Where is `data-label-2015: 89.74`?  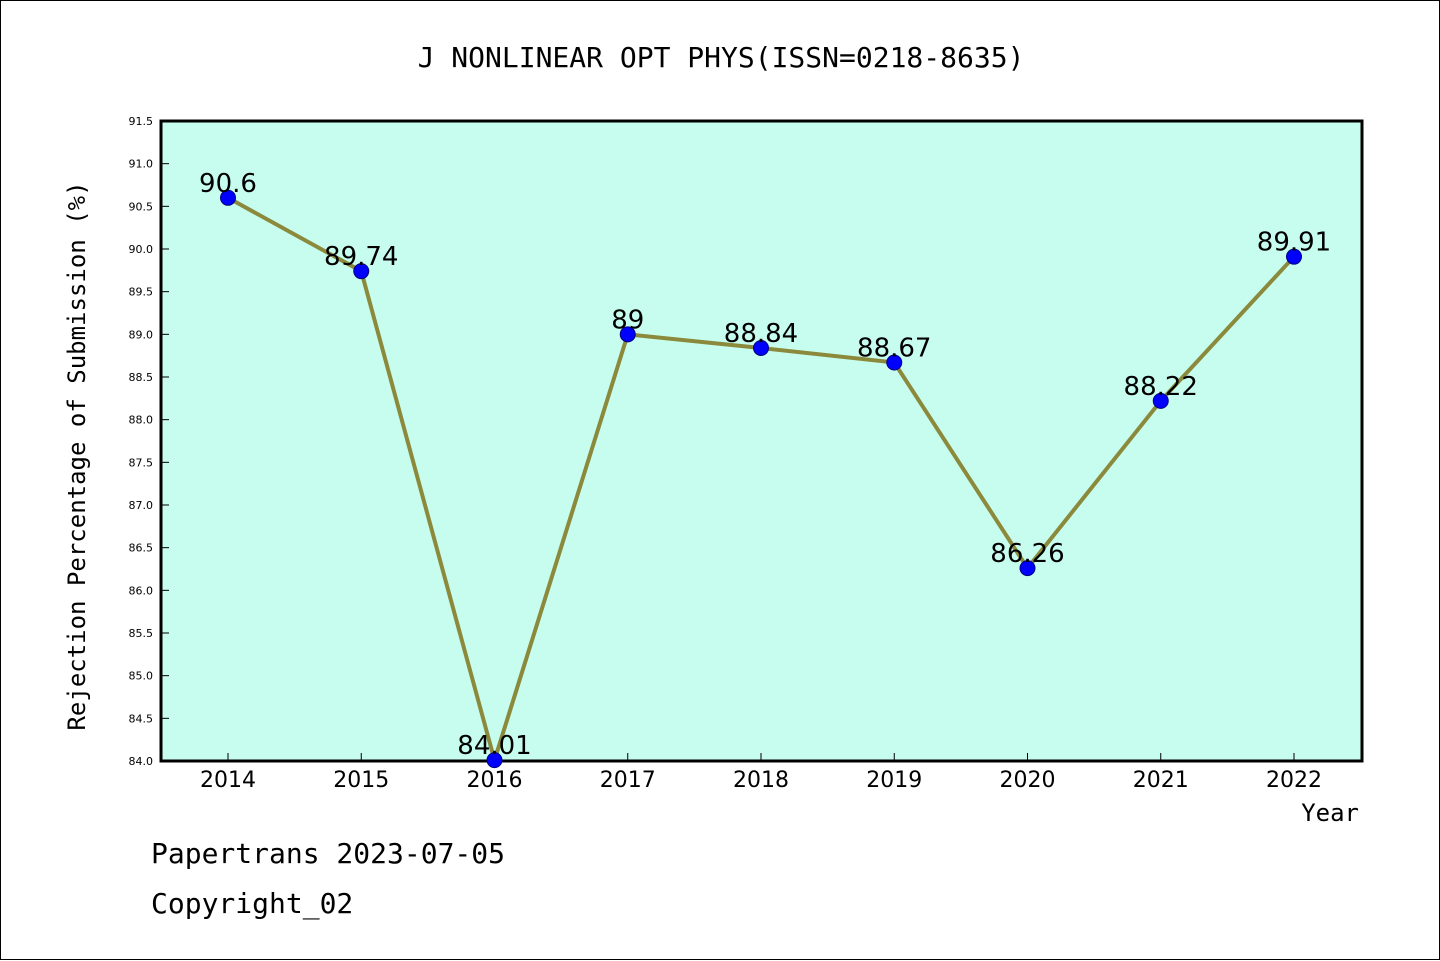 data-label-2015: 89.74 is located at coordinates (361, 257).